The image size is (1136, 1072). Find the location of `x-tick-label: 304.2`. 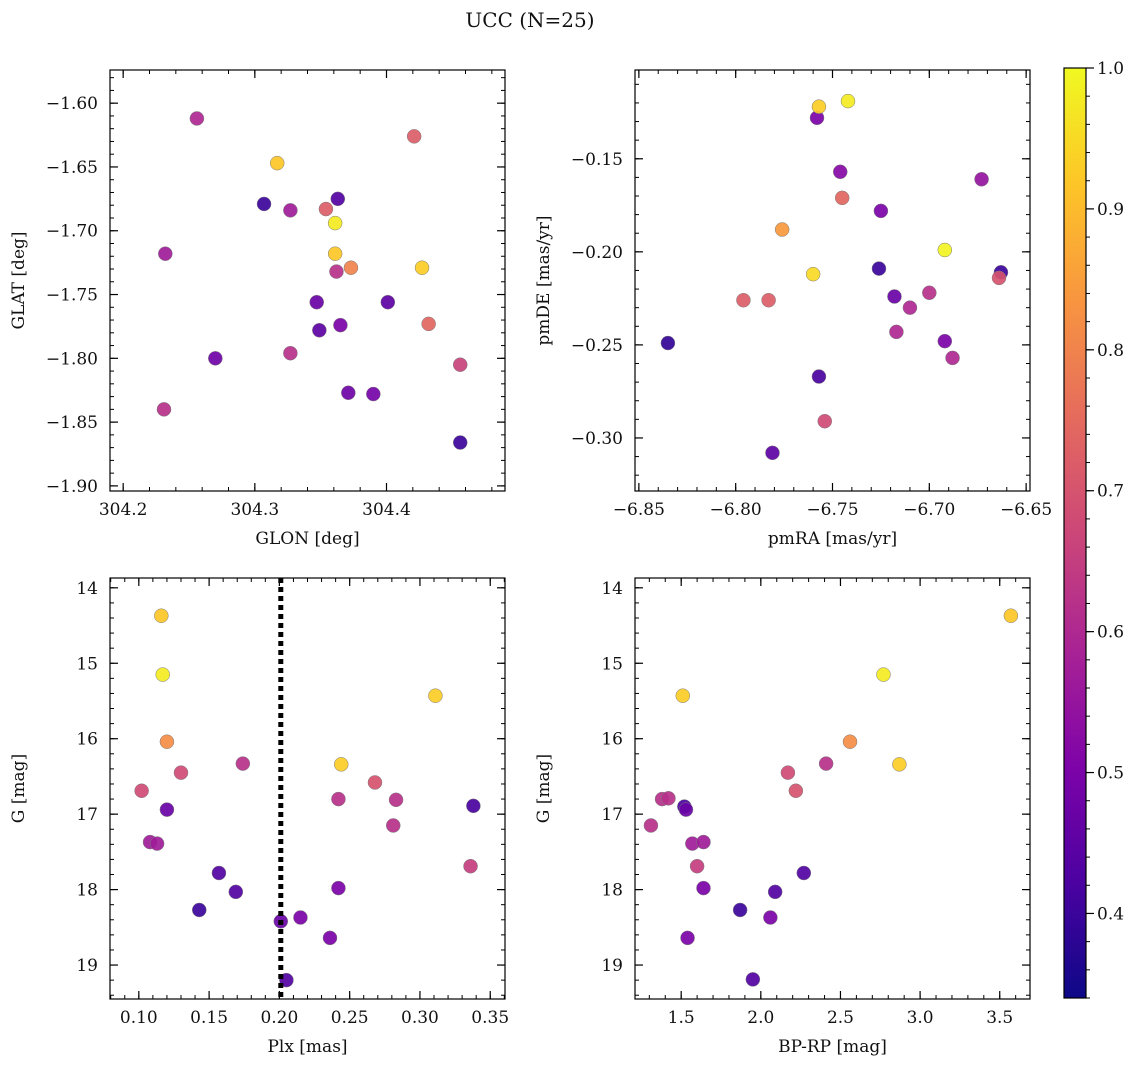

x-tick-label: 304.2 is located at coordinates (123, 510).